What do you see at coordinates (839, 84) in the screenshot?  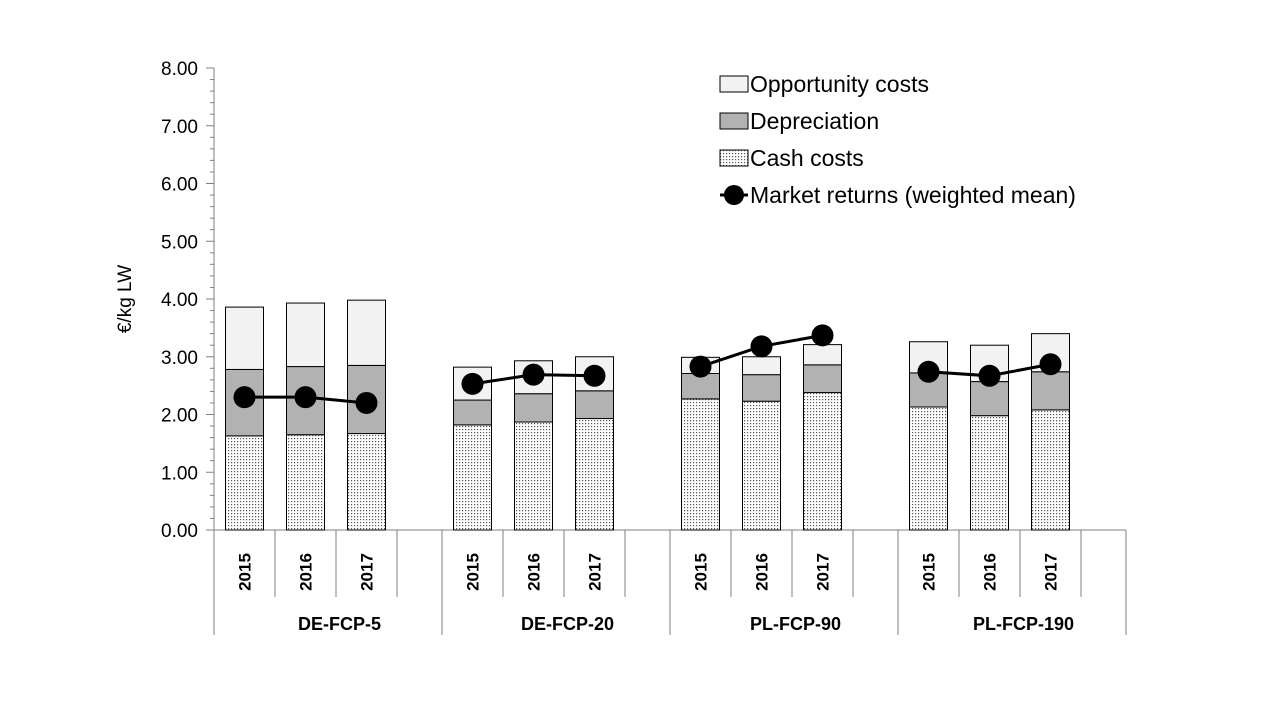 I see `legend-label: Opportunity costs` at bounding box center [839, 84].